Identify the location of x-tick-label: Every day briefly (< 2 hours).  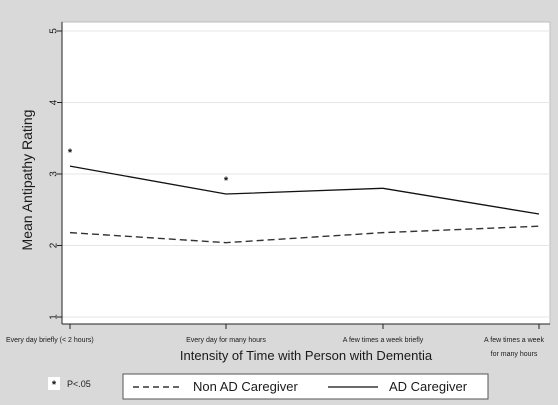
(50, 340).